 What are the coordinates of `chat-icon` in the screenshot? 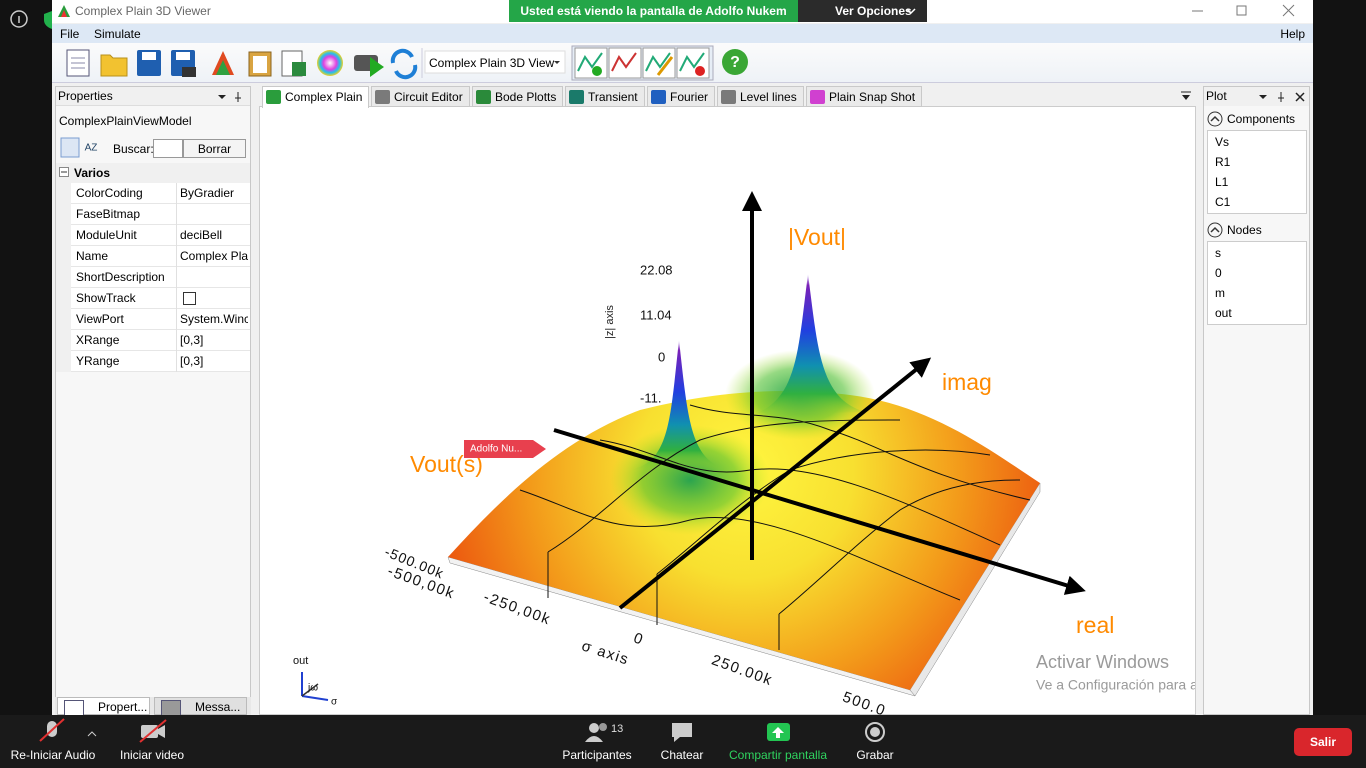 It's located at (682, 732).